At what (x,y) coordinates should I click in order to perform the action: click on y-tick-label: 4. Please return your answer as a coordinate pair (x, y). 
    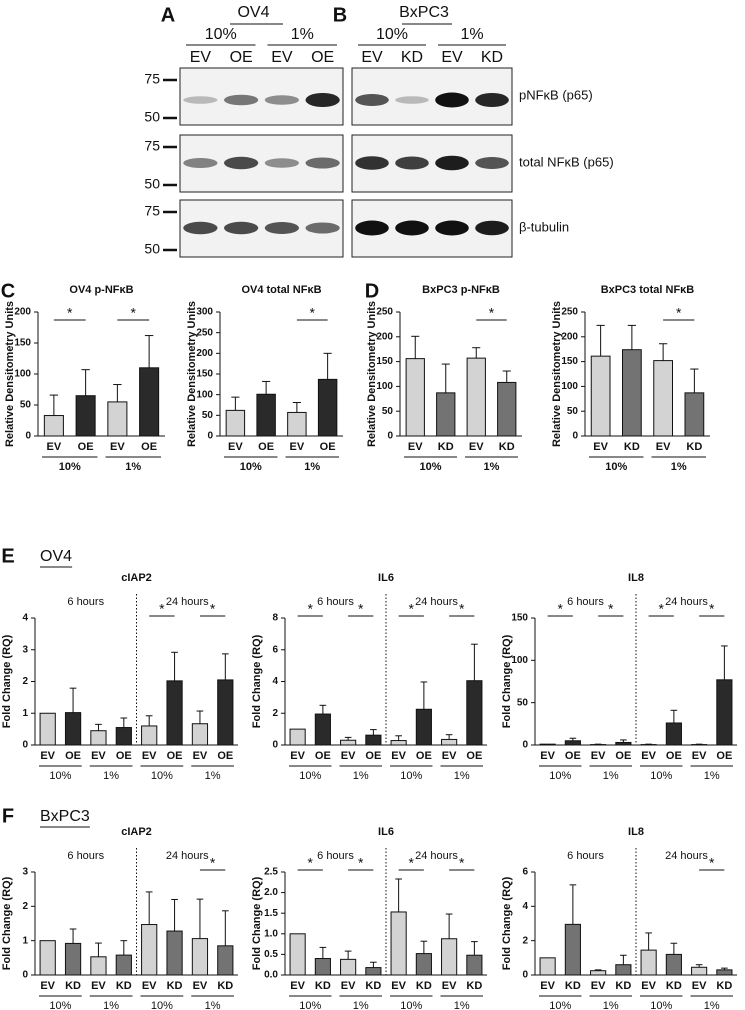
    Looking at the image, I should click on (275, 681).